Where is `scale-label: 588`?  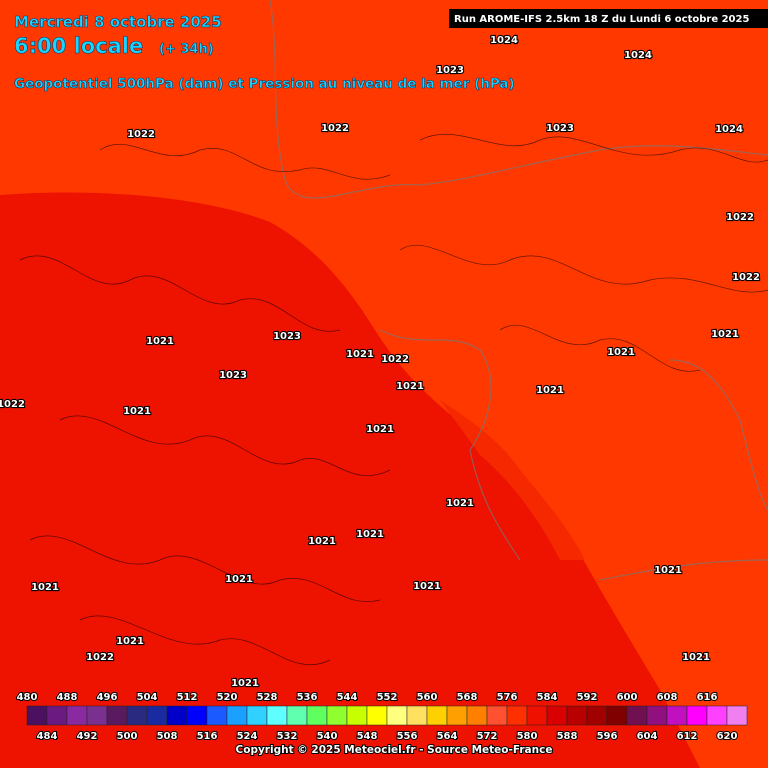
scale-label: 588 is located at coordinates (567, 736).